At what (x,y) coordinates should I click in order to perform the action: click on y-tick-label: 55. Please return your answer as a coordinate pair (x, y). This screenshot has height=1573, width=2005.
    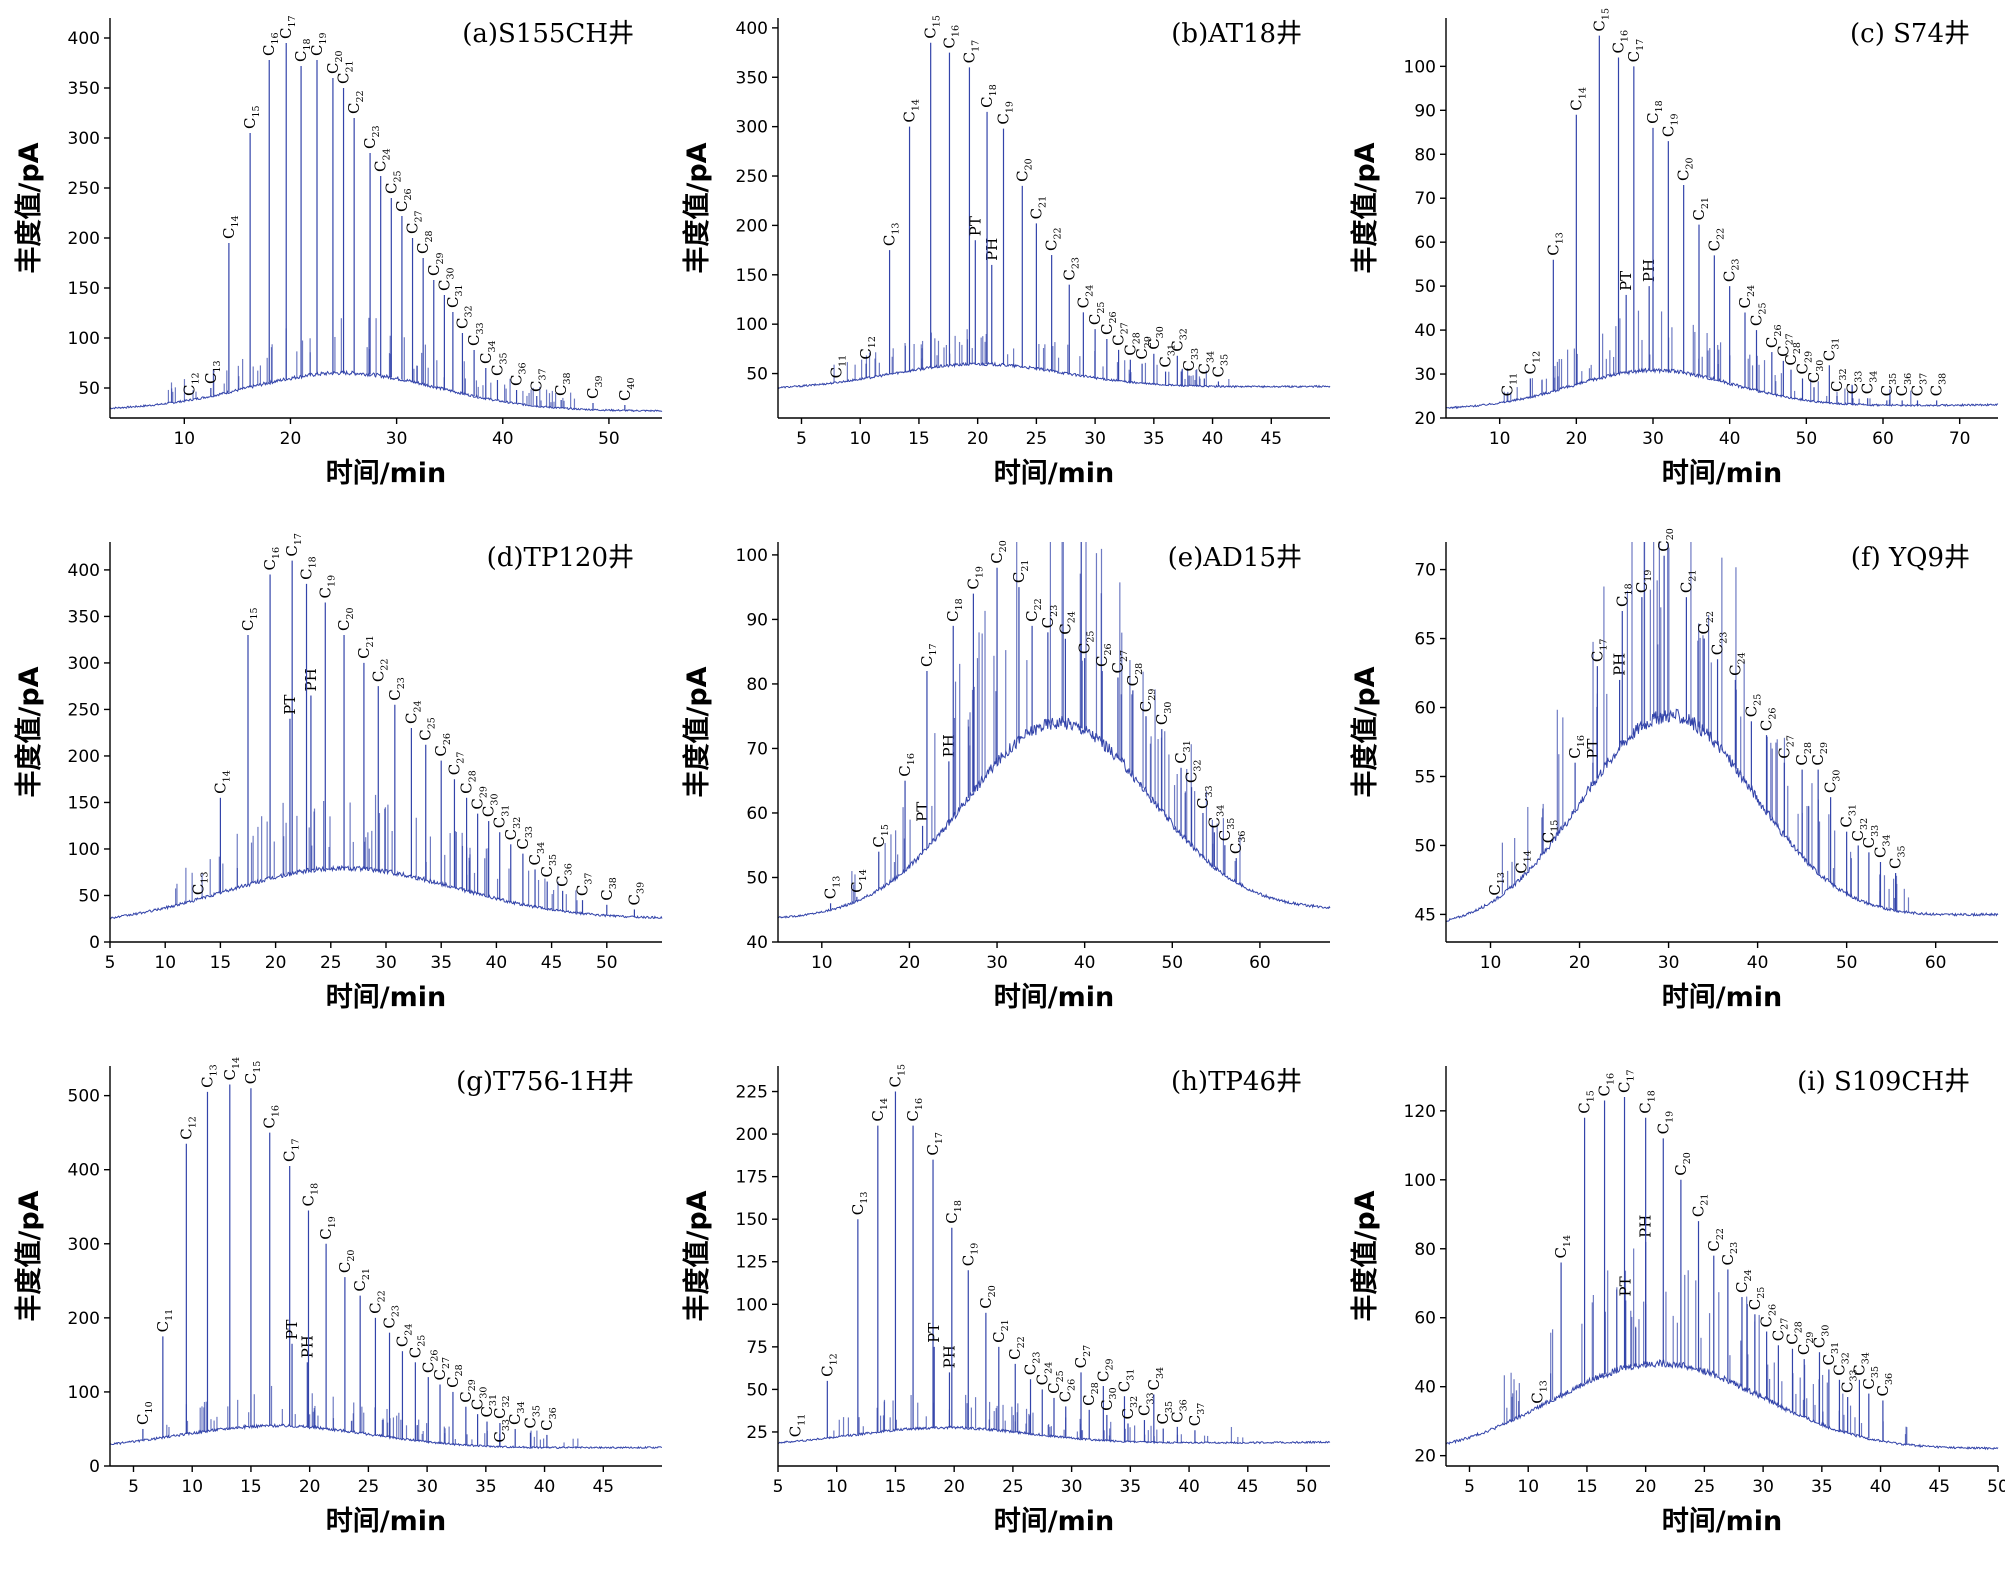
    Looking at the image, I should click on (1425, 777).